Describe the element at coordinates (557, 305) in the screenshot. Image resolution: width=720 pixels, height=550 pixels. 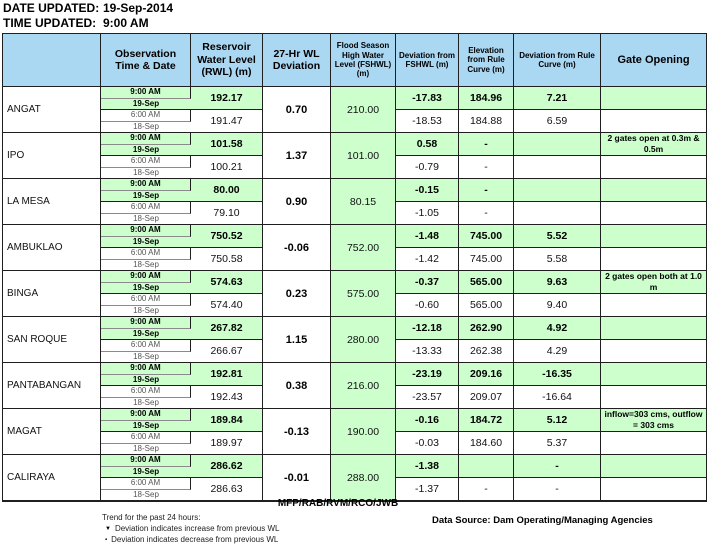
I see `dev-rule-curve-previous-value: 9.40` at that location.